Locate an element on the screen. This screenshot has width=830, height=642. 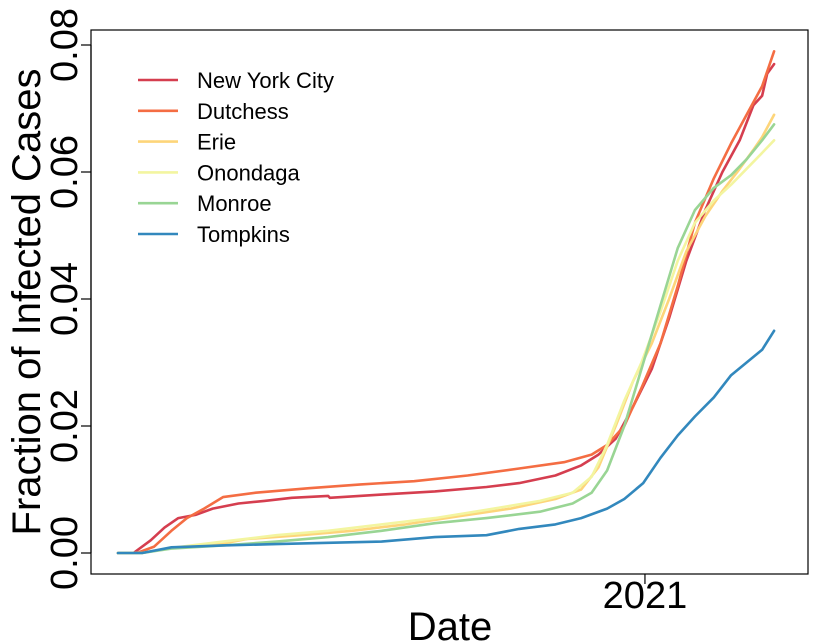
legend-label: Onondaga is located at coordinates (249, 172).